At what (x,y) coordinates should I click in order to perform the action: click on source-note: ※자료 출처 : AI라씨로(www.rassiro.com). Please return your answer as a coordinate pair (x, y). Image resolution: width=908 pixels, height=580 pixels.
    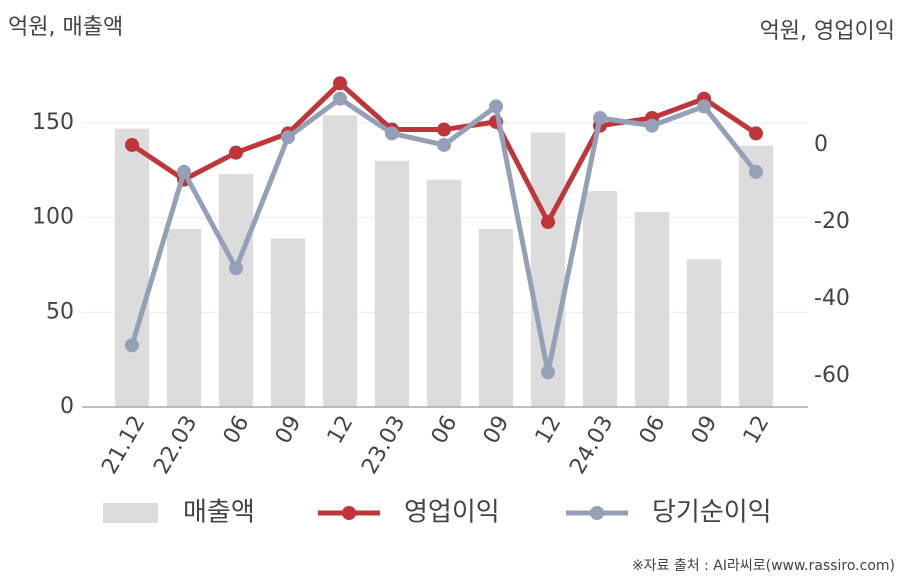
    Looking at the image, I should click on (763, 566).